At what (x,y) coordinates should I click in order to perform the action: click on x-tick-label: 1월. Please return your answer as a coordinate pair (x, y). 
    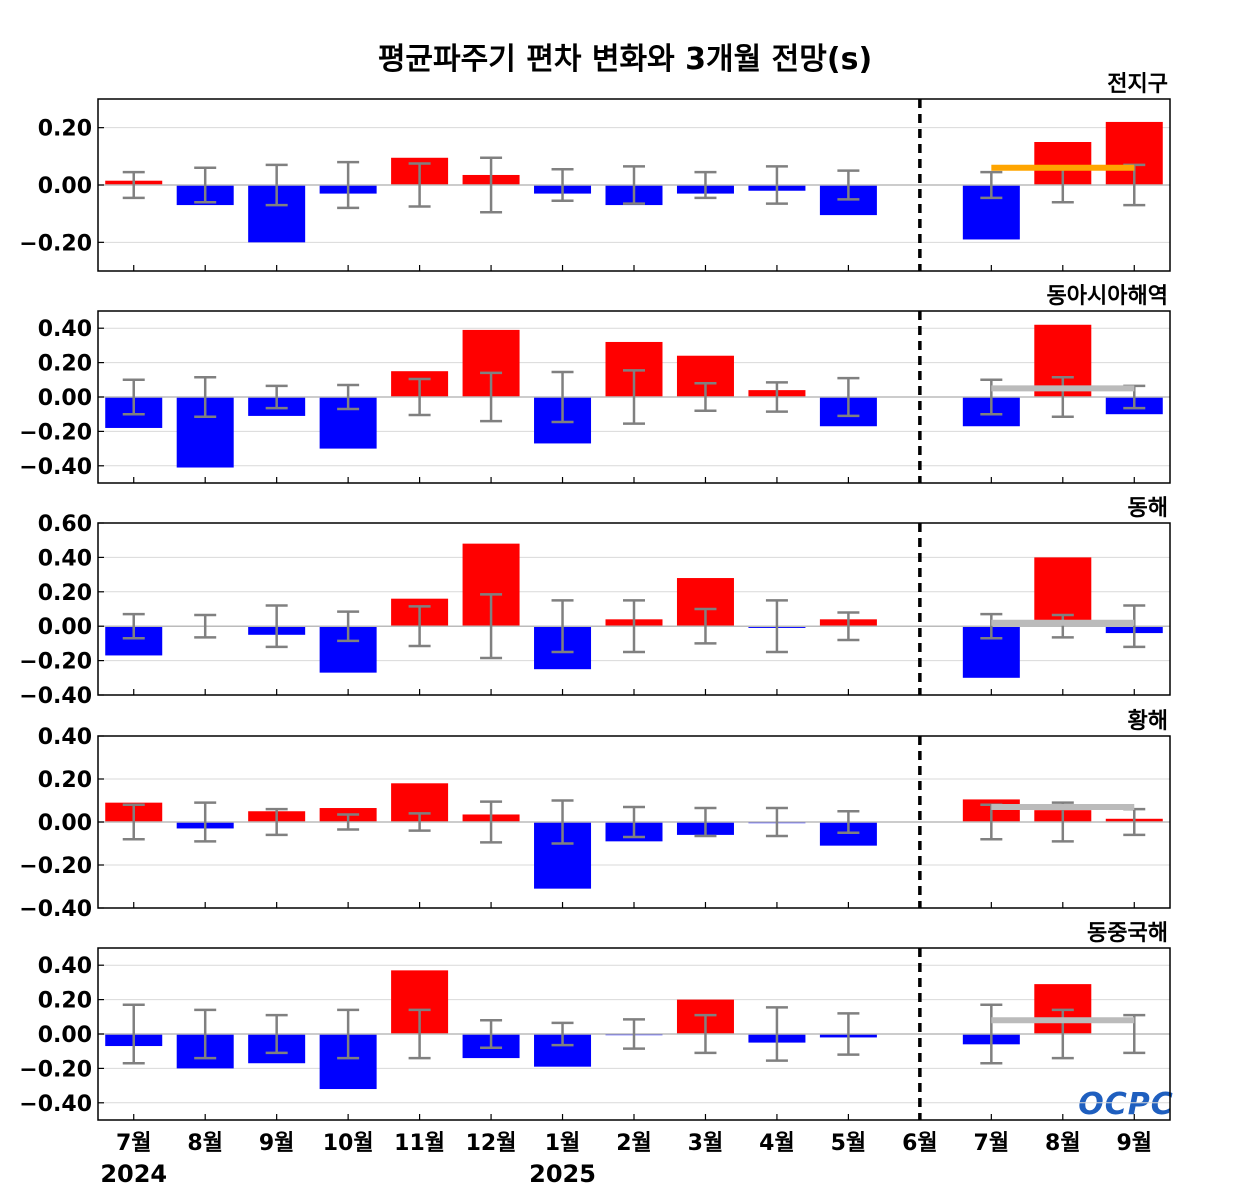
    Looking at the image, I should click on (563, 1143).